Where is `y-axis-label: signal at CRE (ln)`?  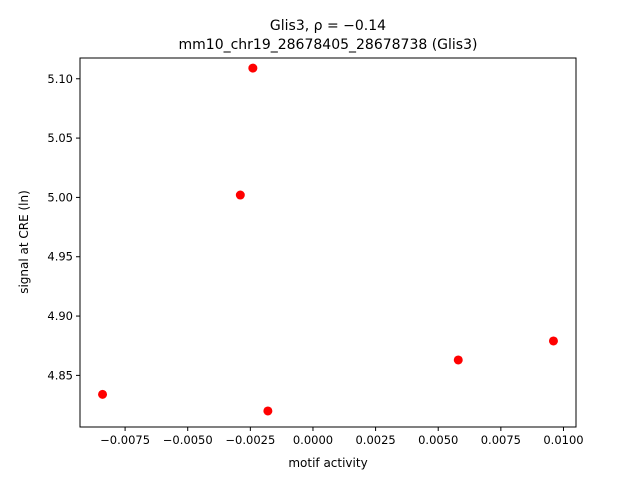 y-axis-label: signal at CRE (ln) is located at coordinates (24, 242).